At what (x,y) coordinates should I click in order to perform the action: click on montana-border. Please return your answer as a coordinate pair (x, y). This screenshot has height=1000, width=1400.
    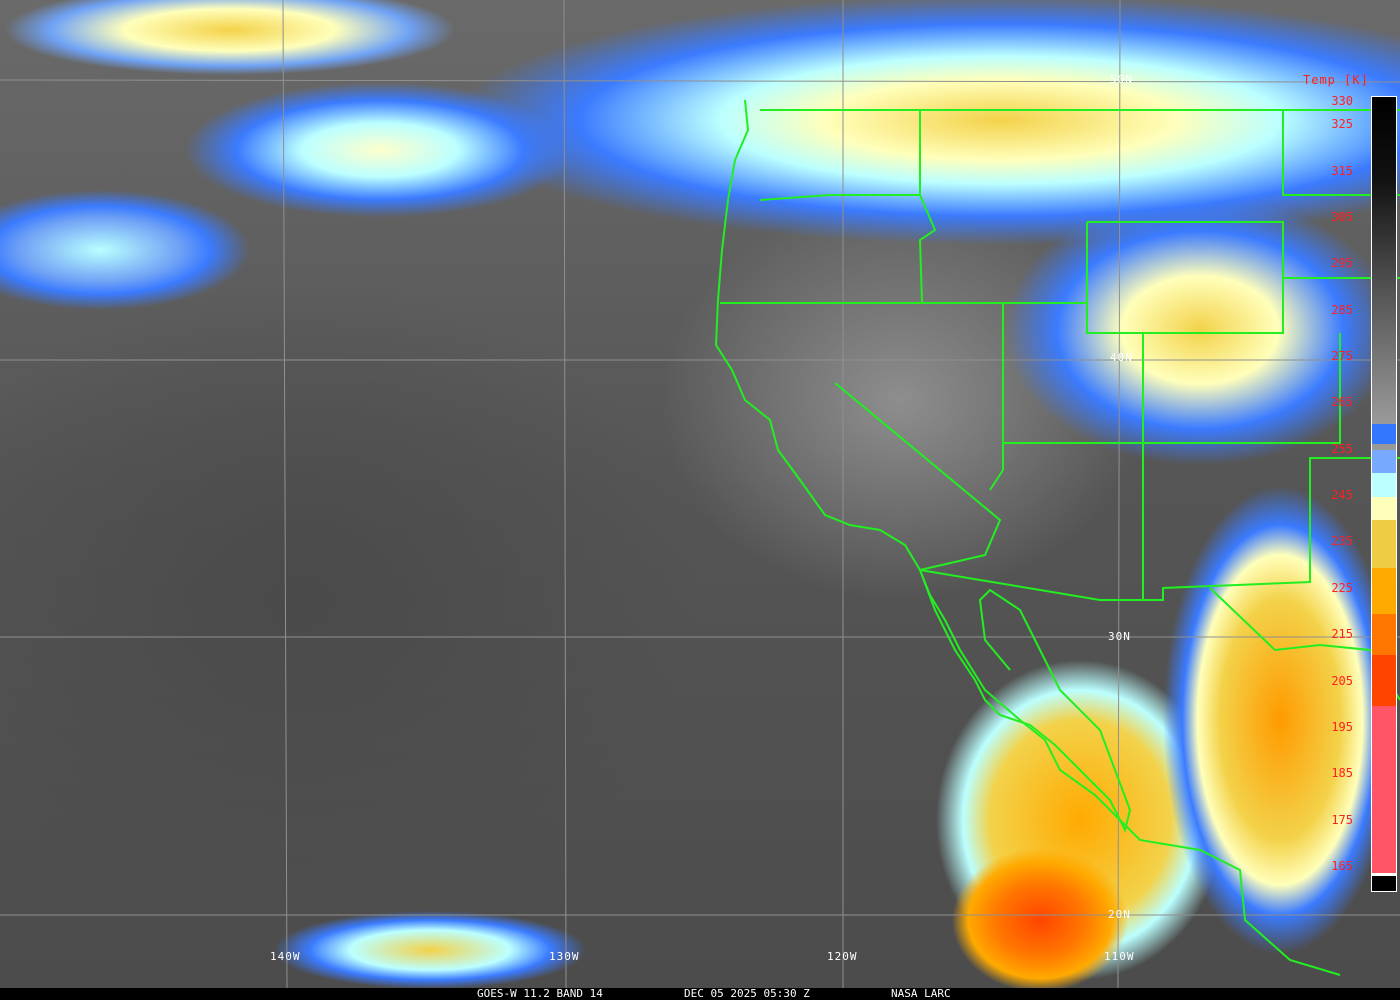
    Looking at the image, I should click on (1341, 153).